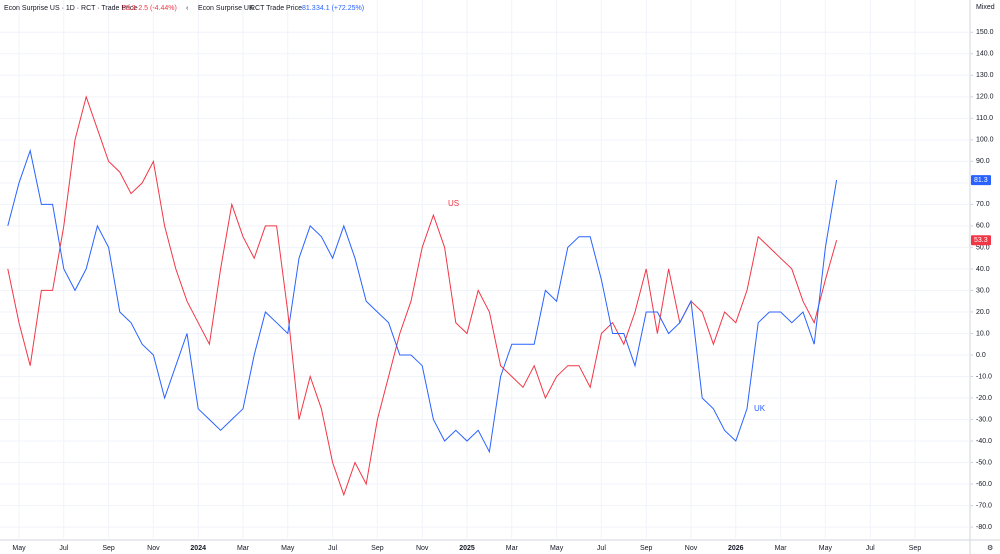  Describe the element at coordinates (340, 8) in the screenshot. I see `legend-uk-change: 34.1 (+72.25%)` at that location.